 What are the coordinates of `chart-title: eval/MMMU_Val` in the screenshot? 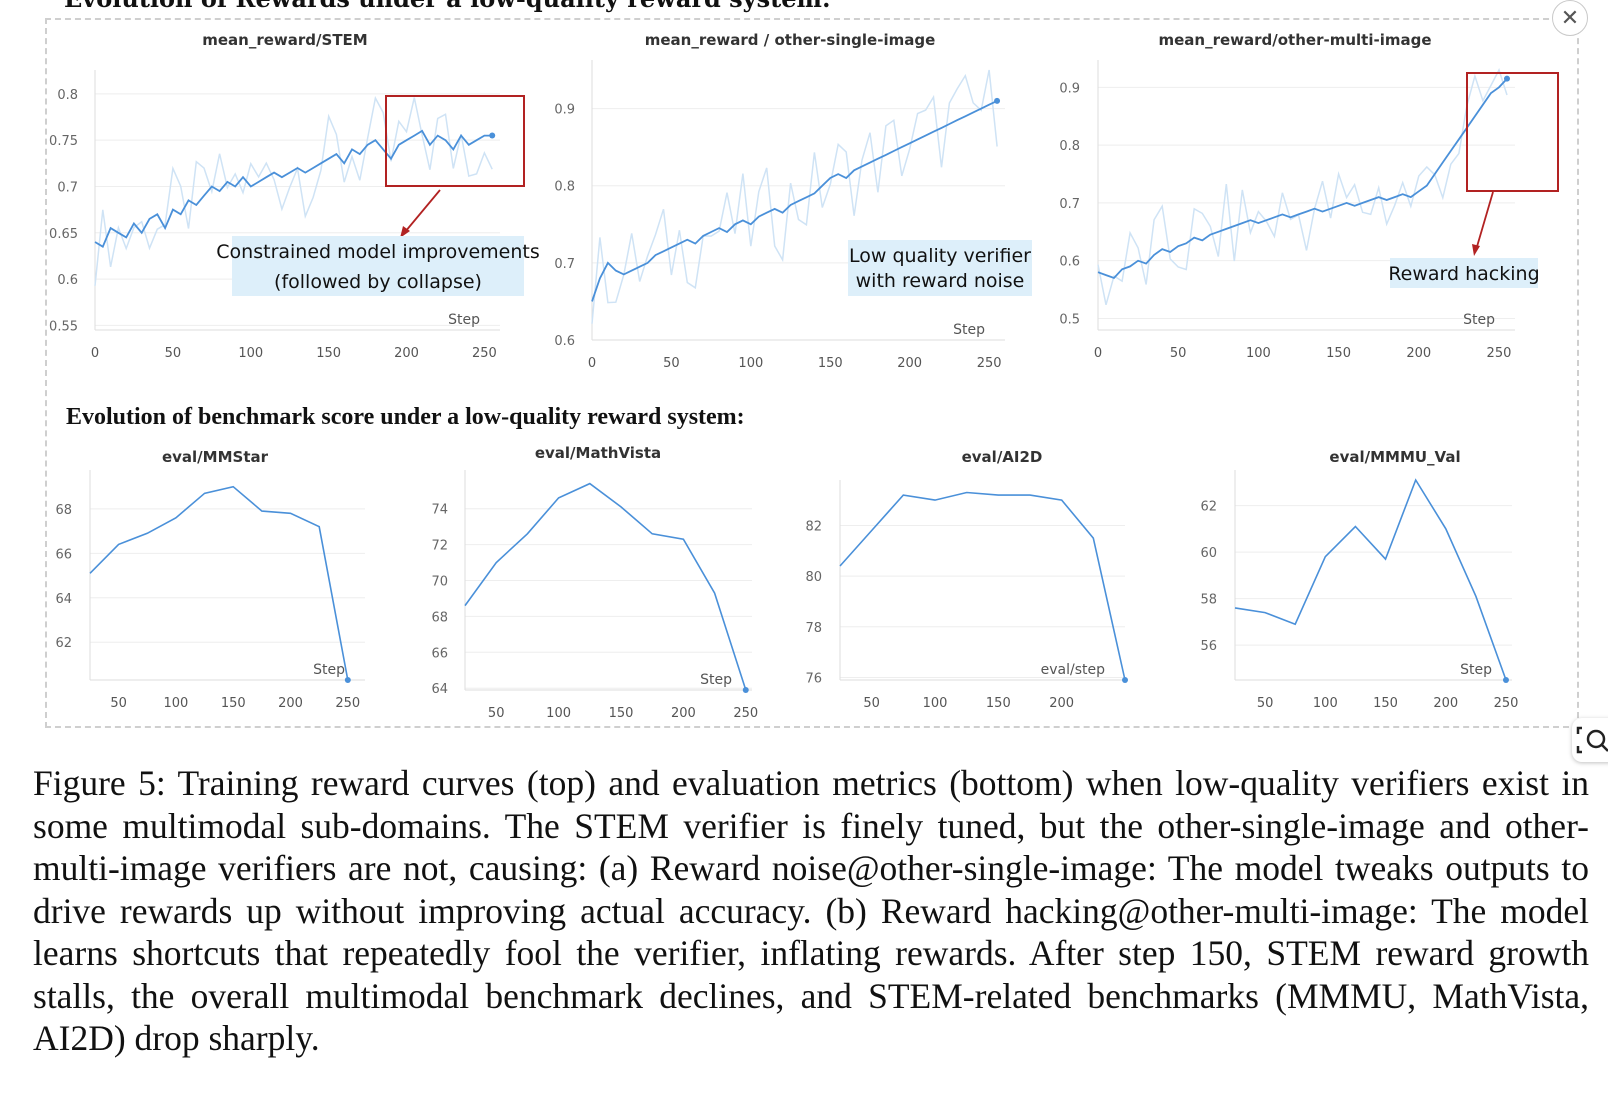 It's located at (1394, 457).